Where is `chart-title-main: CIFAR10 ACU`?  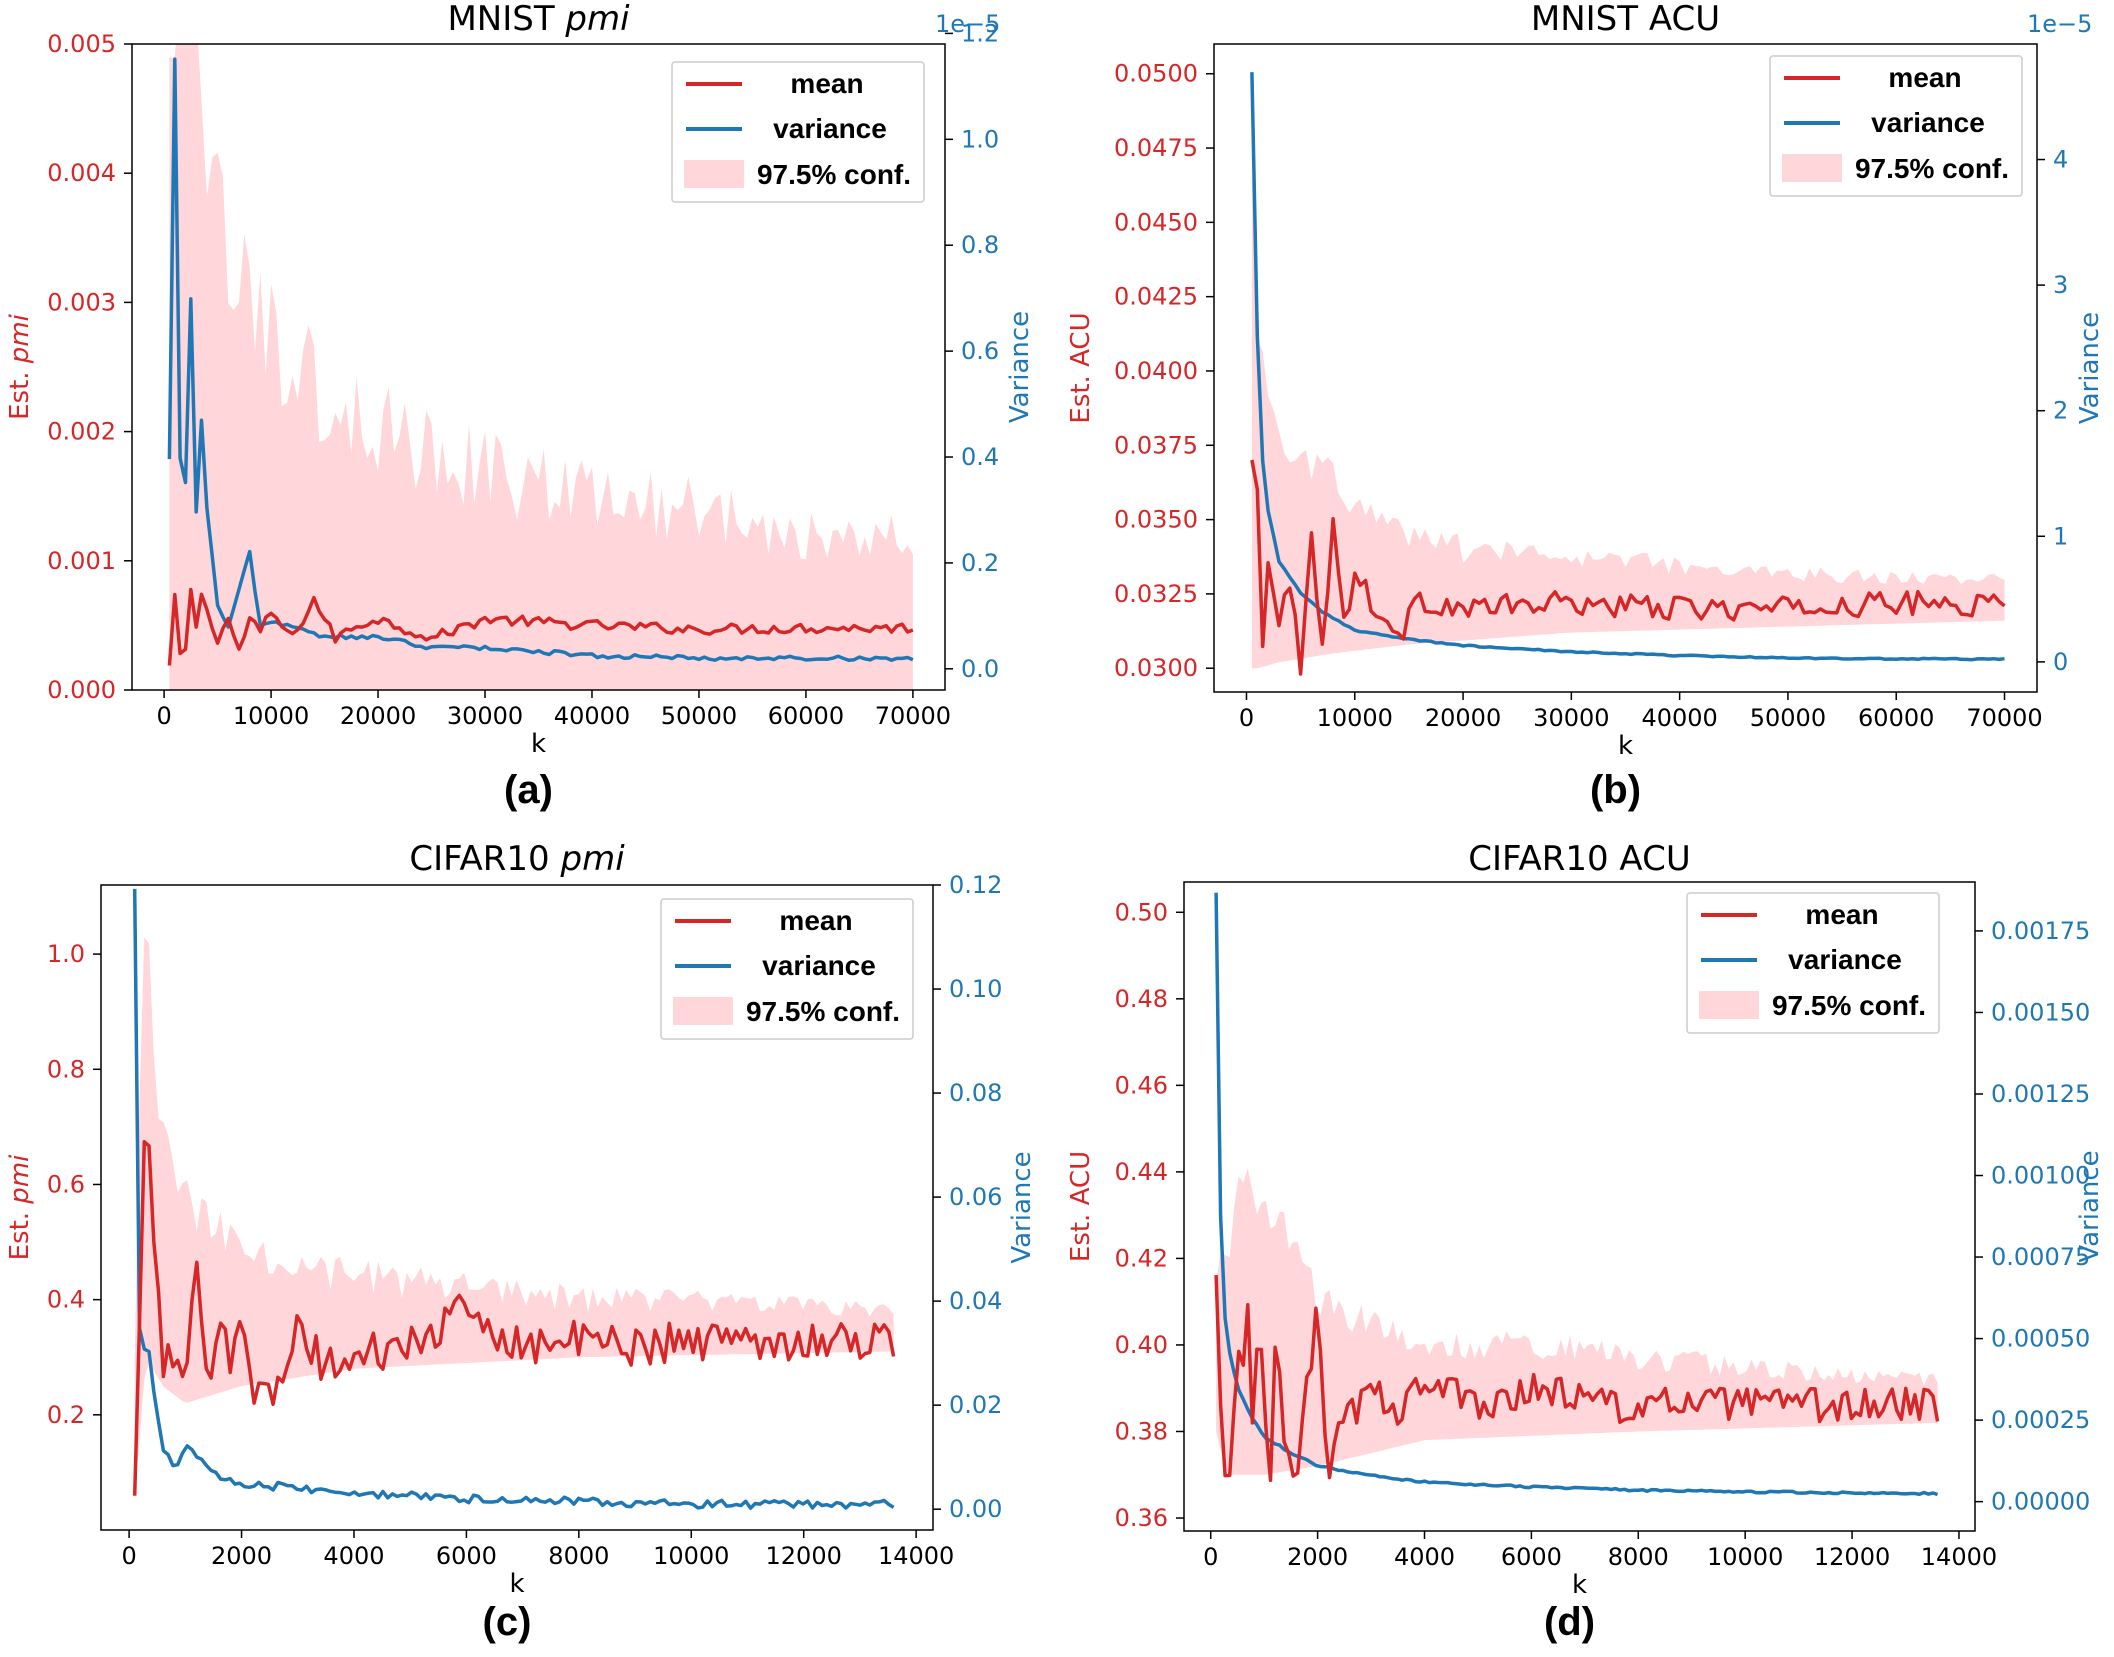
chart-title-main: CIFAR10 ACU is located at coordinates (1579, 859).